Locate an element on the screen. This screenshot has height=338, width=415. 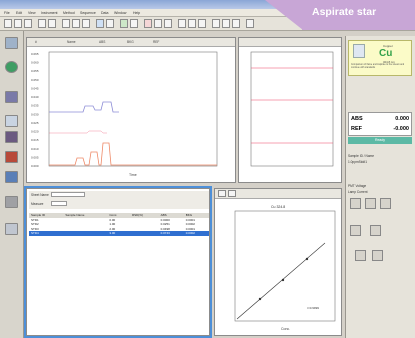
y-tick-label: 0.035 is located at coordinates (35, 106).